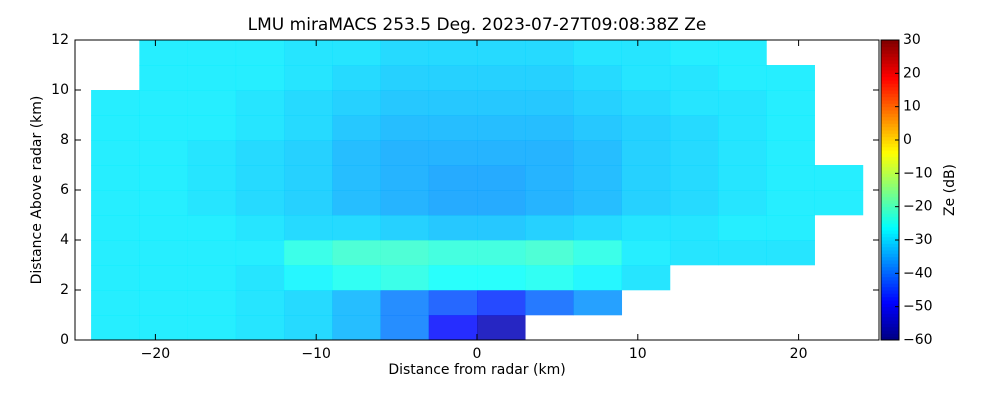 The image size is (1000, 400). Describe the element at coordinates (918, 340) in the screenshot. I see `colorbar-tick-label: −60` at that location.